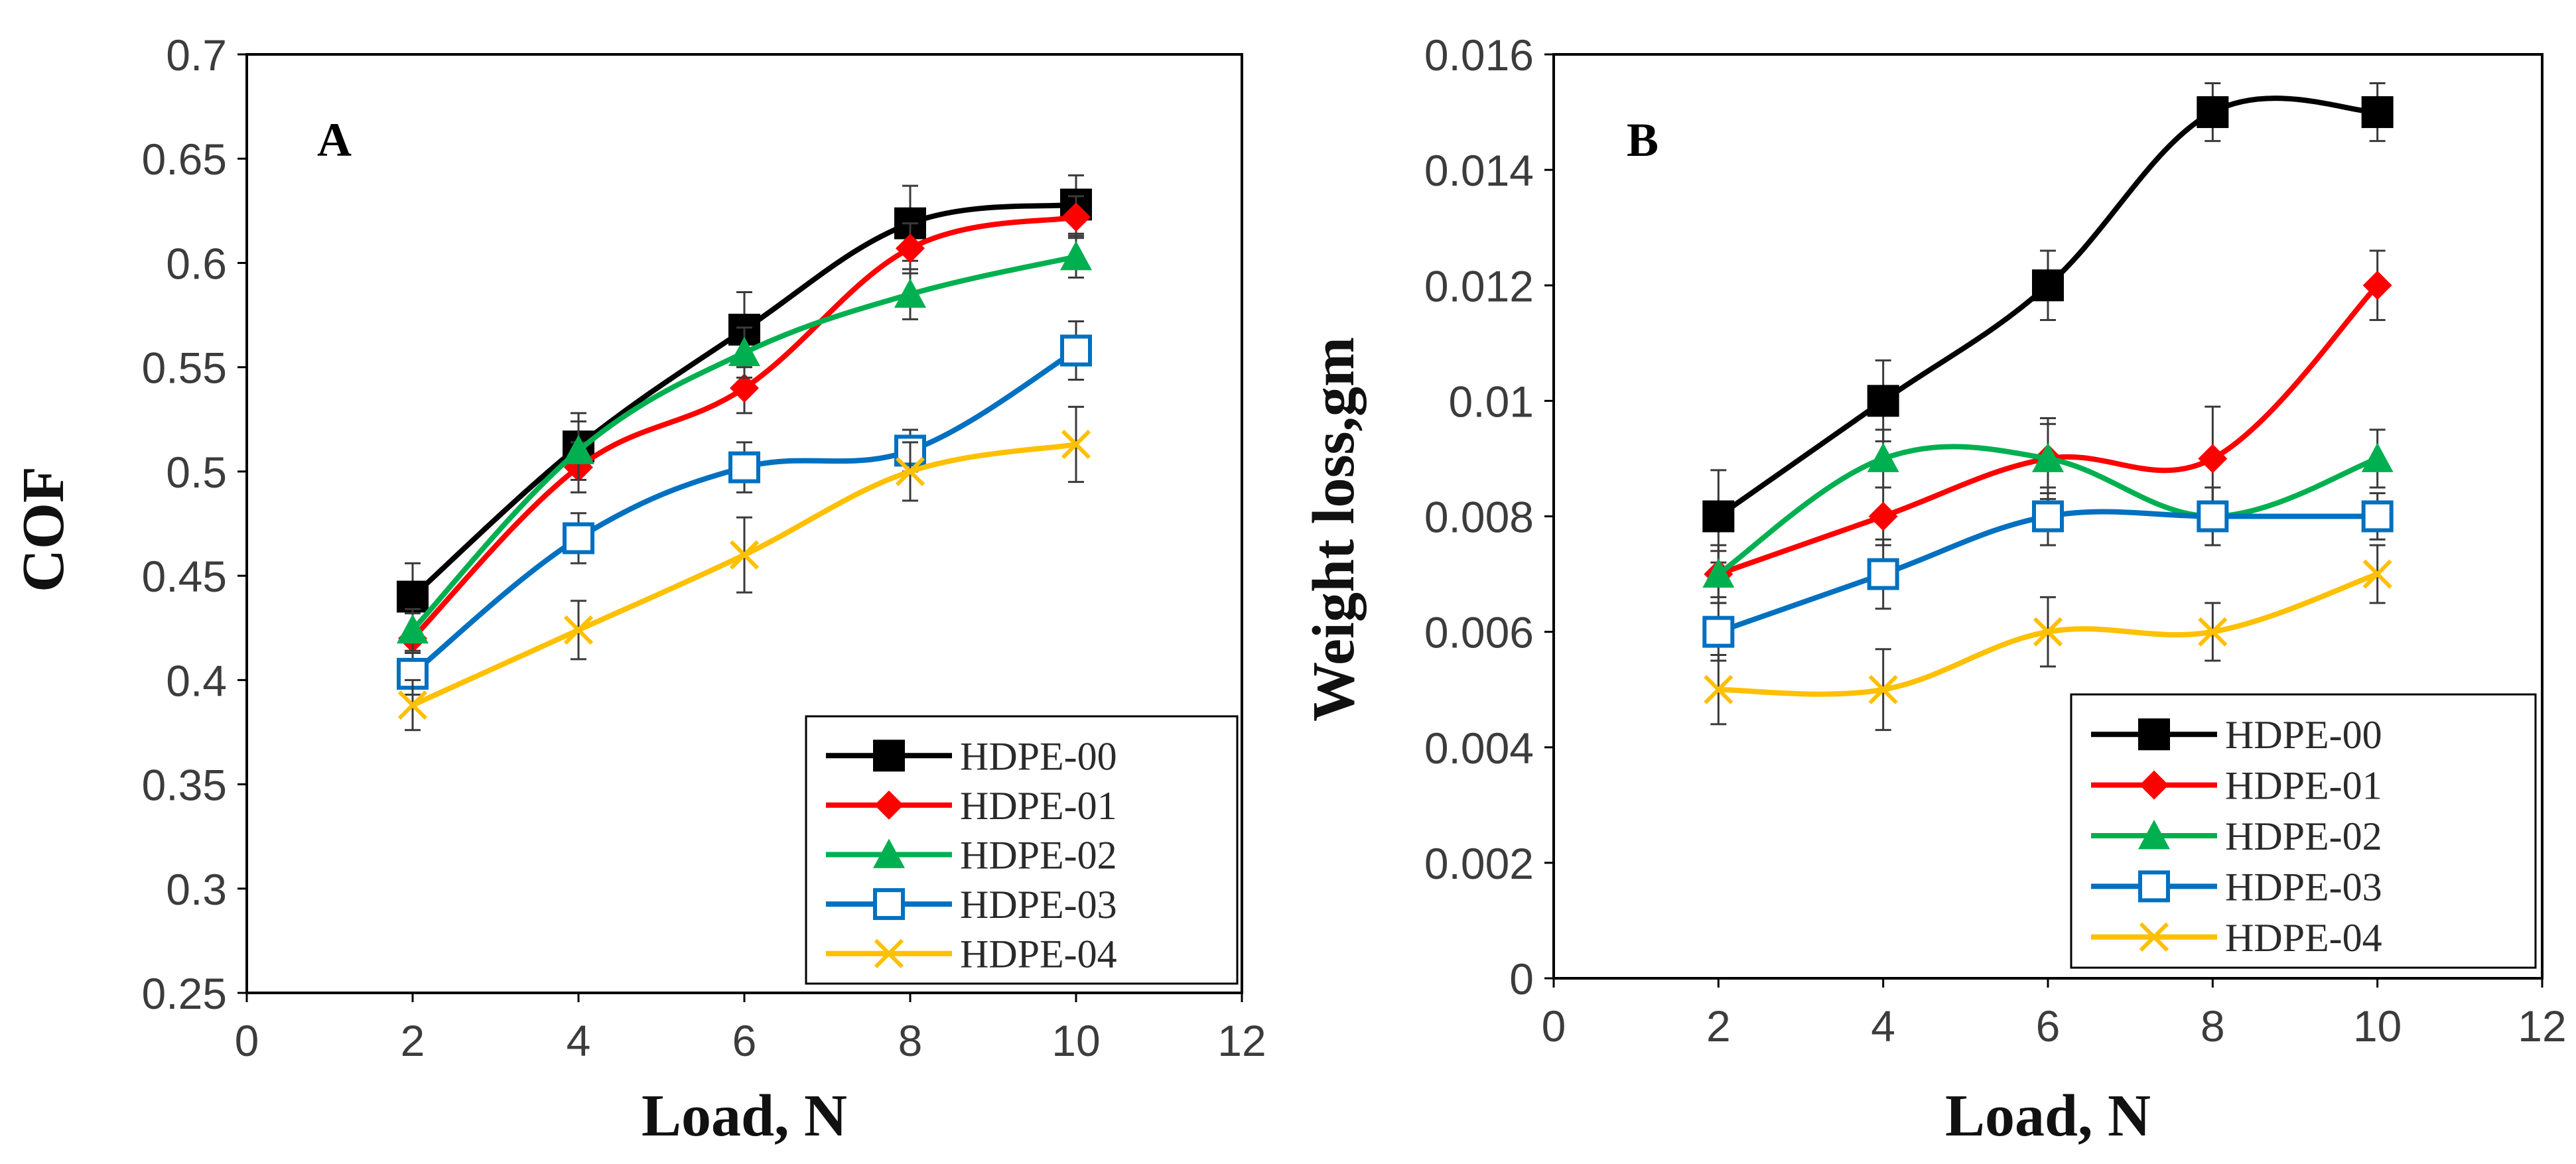  I want to click on legend-item: HDPE-04, so click(971, 954).